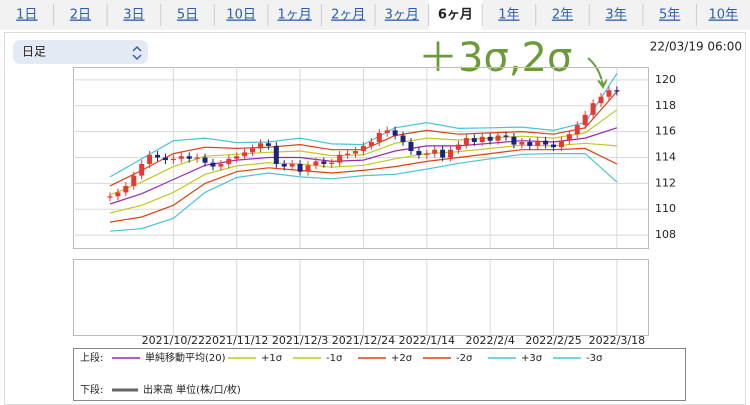  I want to click on y-tick-label: 116, so click(665, 131).